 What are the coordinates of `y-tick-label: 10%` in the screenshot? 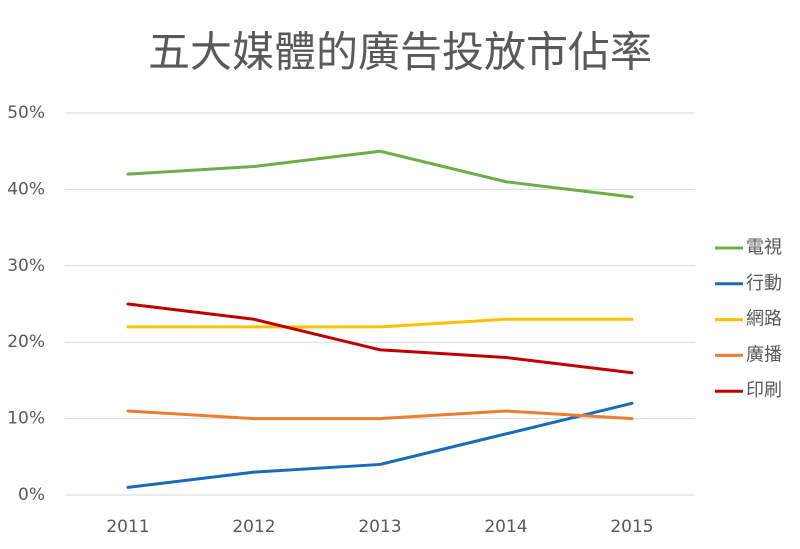 It's located at (26, 419).